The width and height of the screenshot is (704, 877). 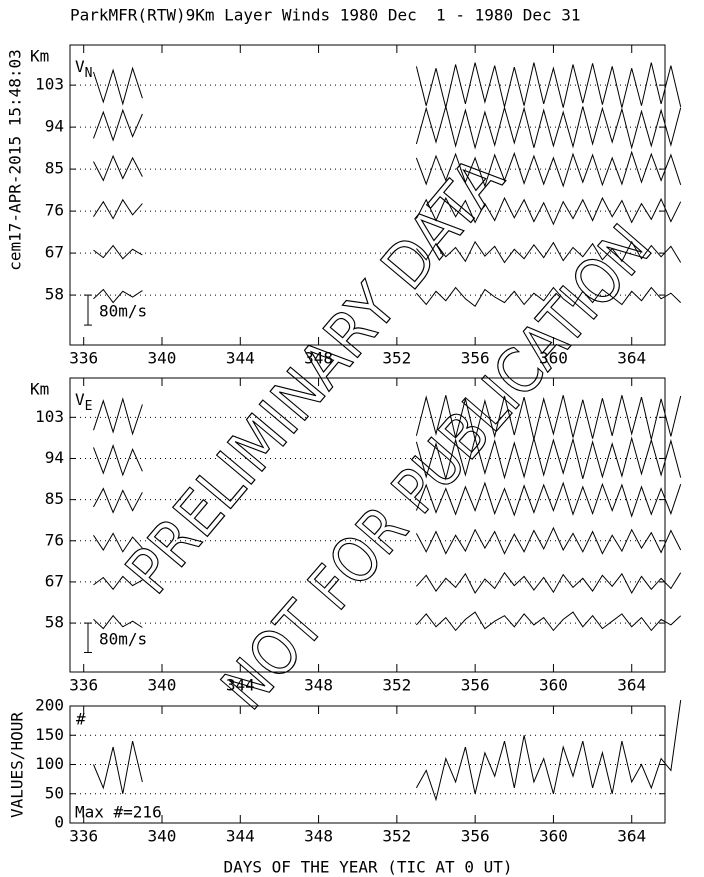 I want to click on component-label: VE, so click(x=83, y=402).